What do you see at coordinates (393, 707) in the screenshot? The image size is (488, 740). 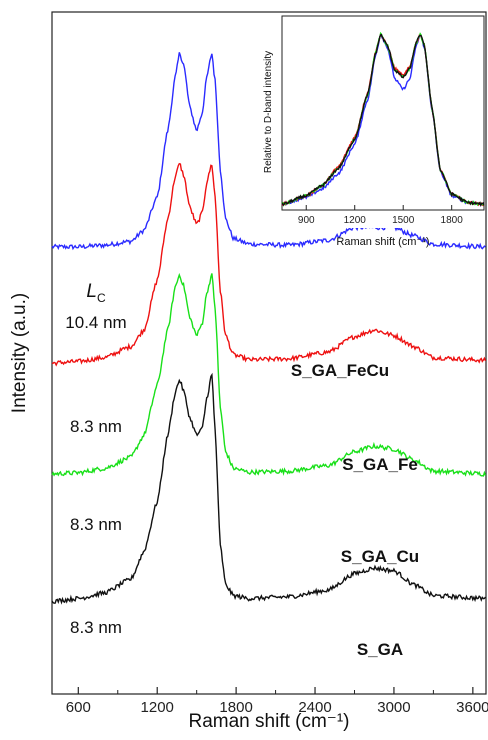 I see `x-tick-label: 3000` at bounding box center [393, 707].